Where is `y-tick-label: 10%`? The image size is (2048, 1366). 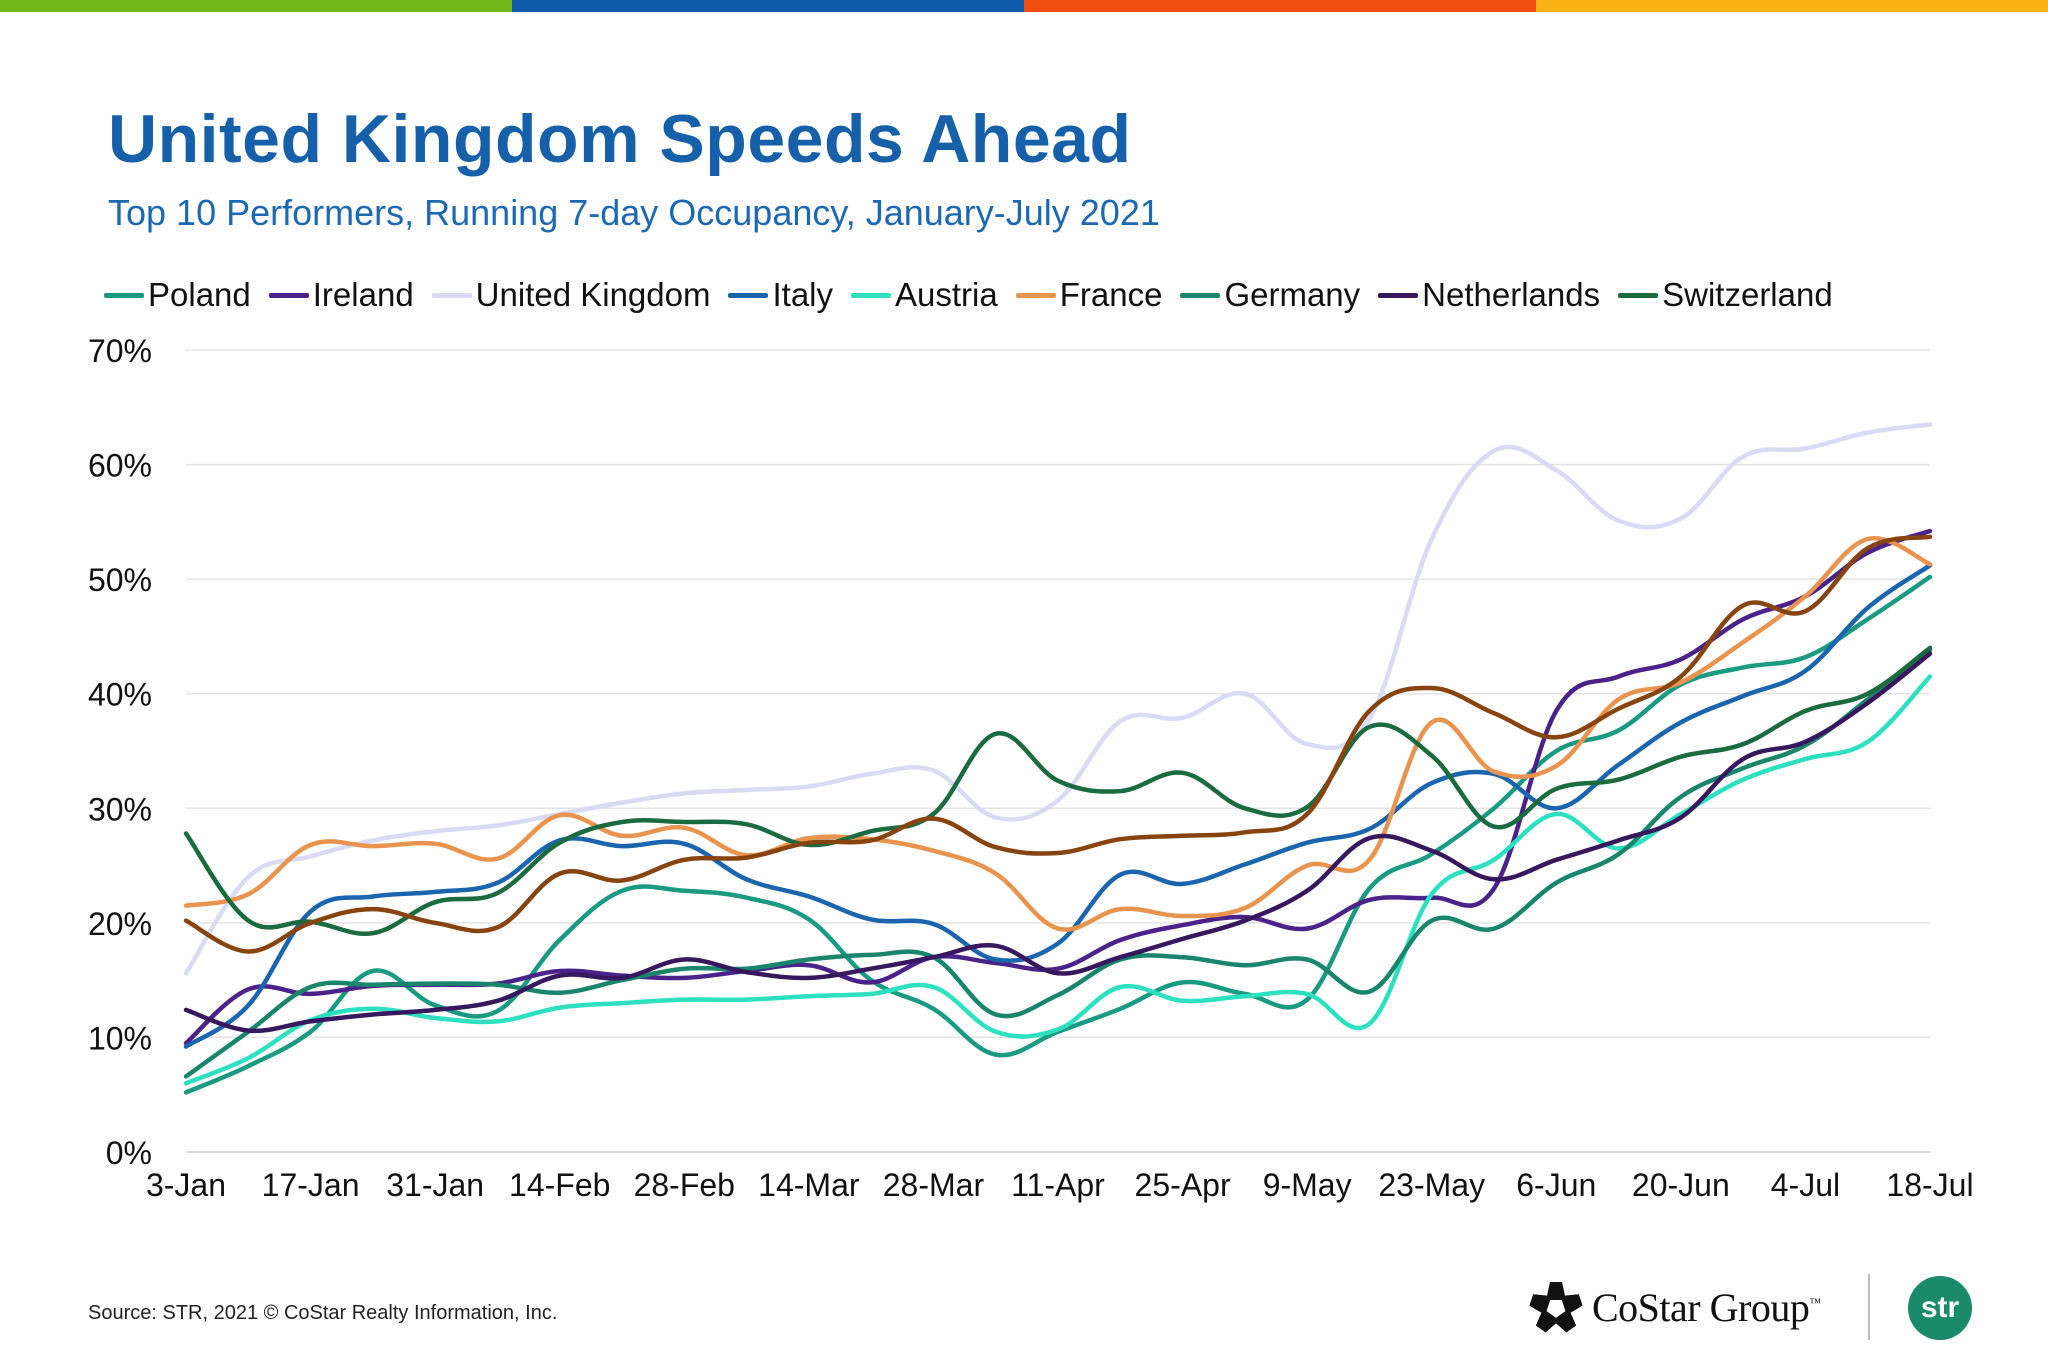 y-tick-label: 10% is located at coordinates (120, 1038).